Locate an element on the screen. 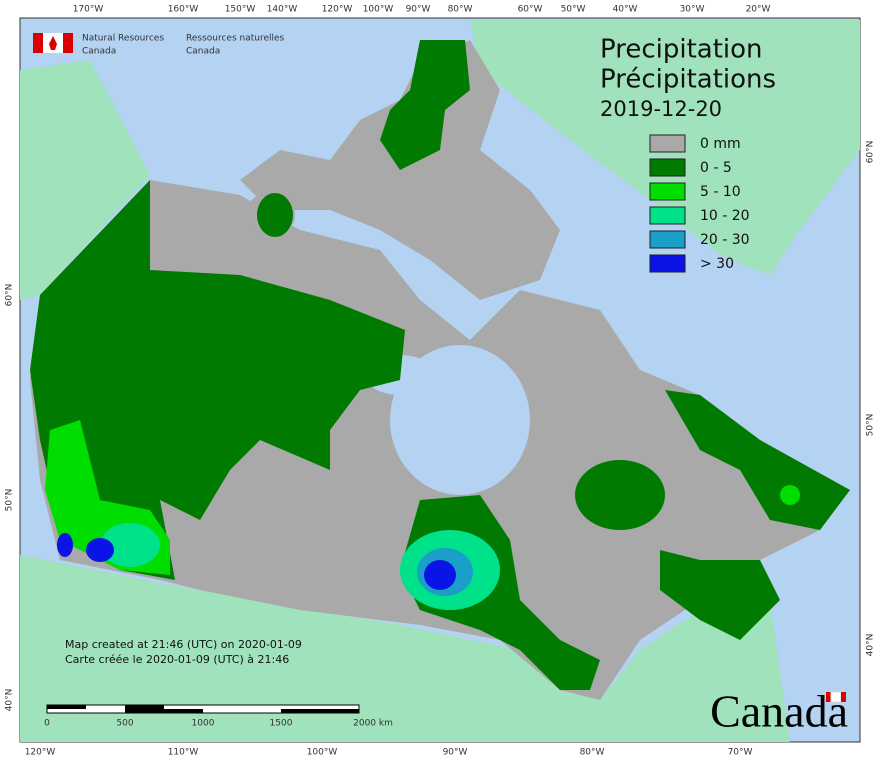 This screenshot has width=880, height=764. legend-label: 10 - 20 is located at coordinates (725, 216).